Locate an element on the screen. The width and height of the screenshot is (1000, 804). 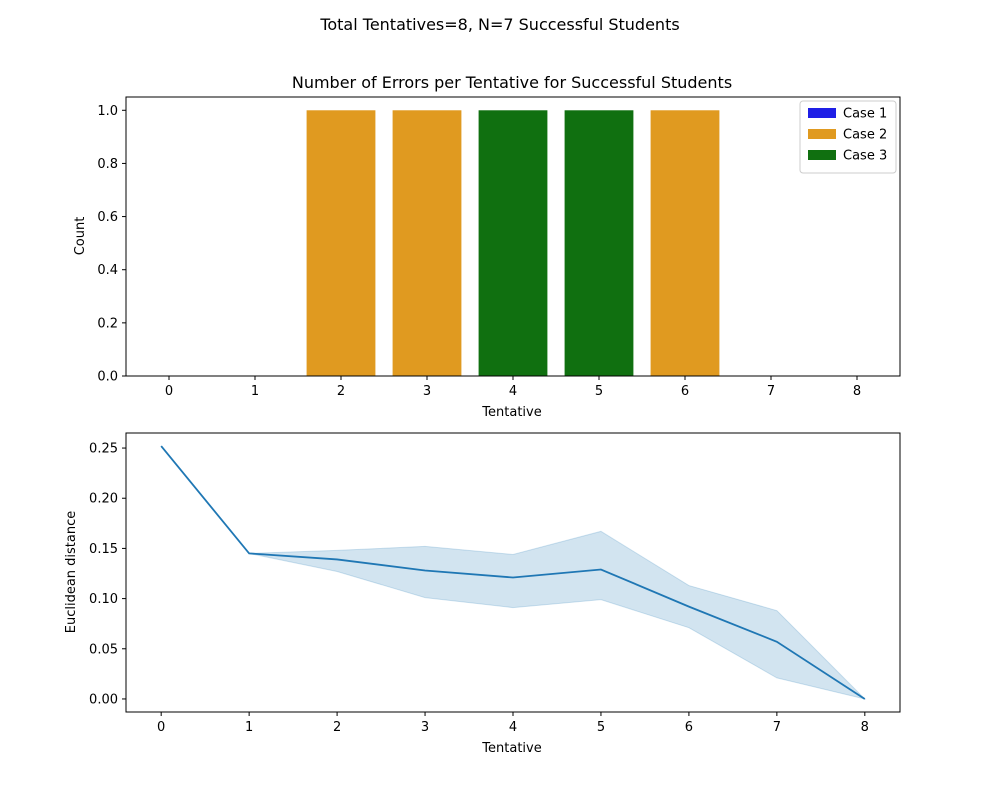
y-tick-label: 1.0 is located at coordinates (107, 111).